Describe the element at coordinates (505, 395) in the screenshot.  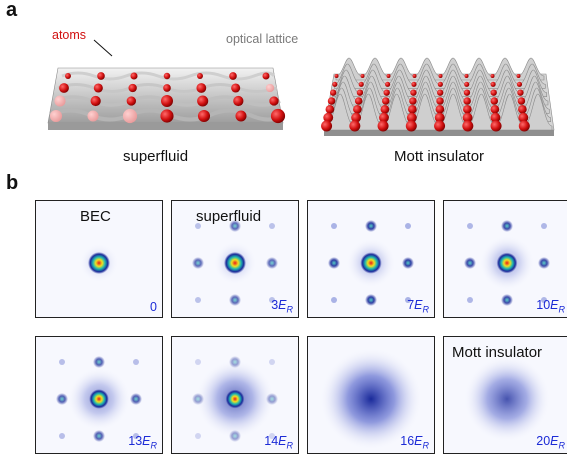
I see `absorption-image-tile: Mott insulator 20ER` at that location.